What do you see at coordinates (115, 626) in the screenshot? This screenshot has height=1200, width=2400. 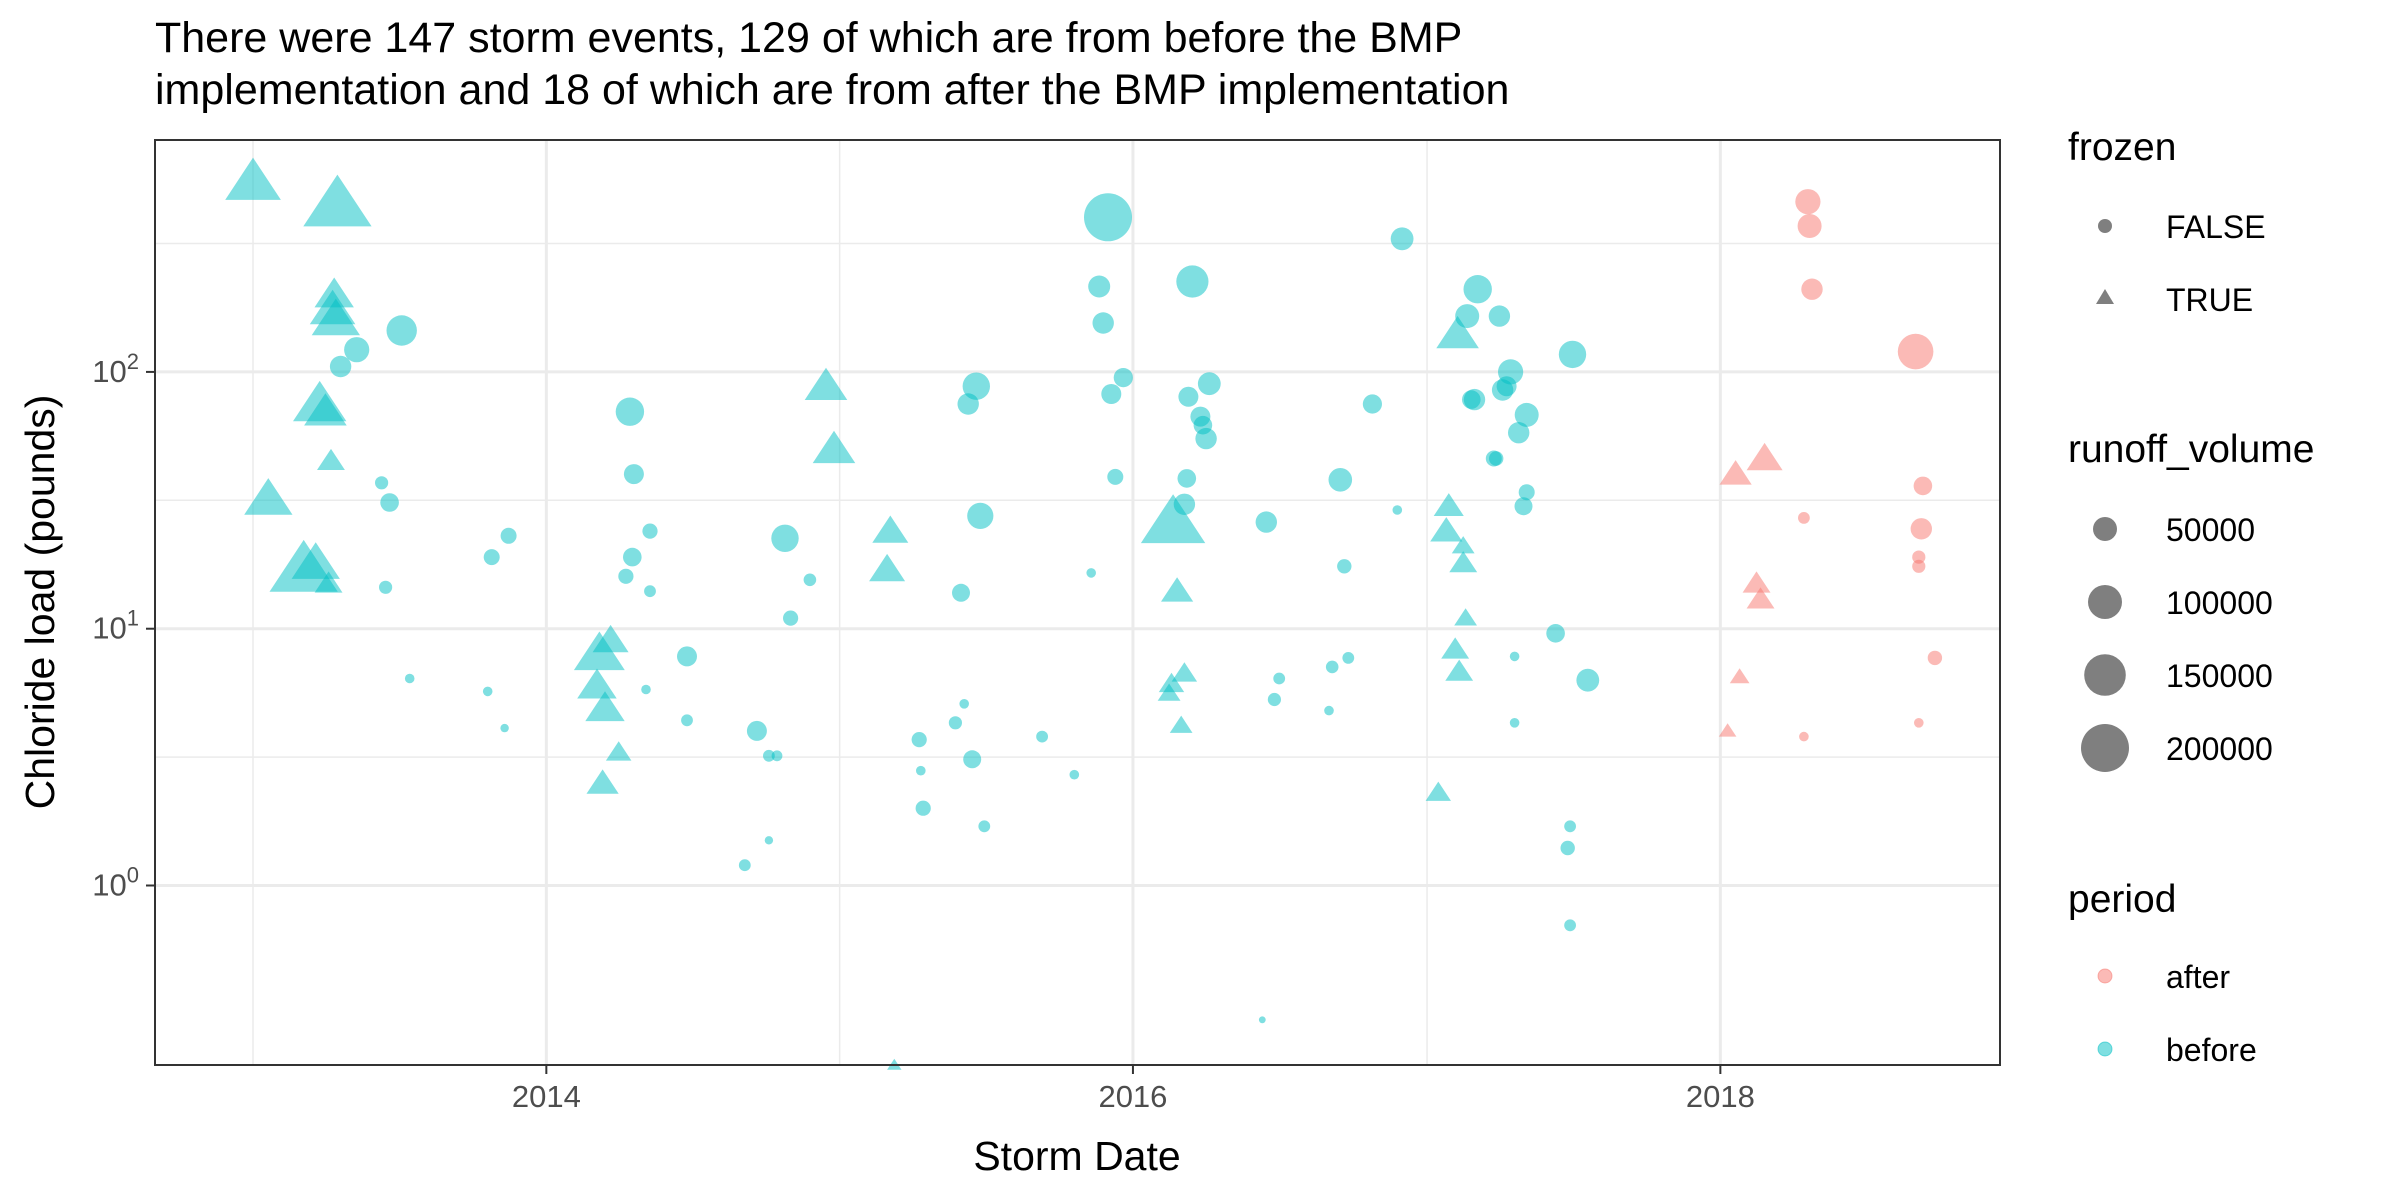 I see `y-tick-label: 10¹` at bounding box center [115, 626].